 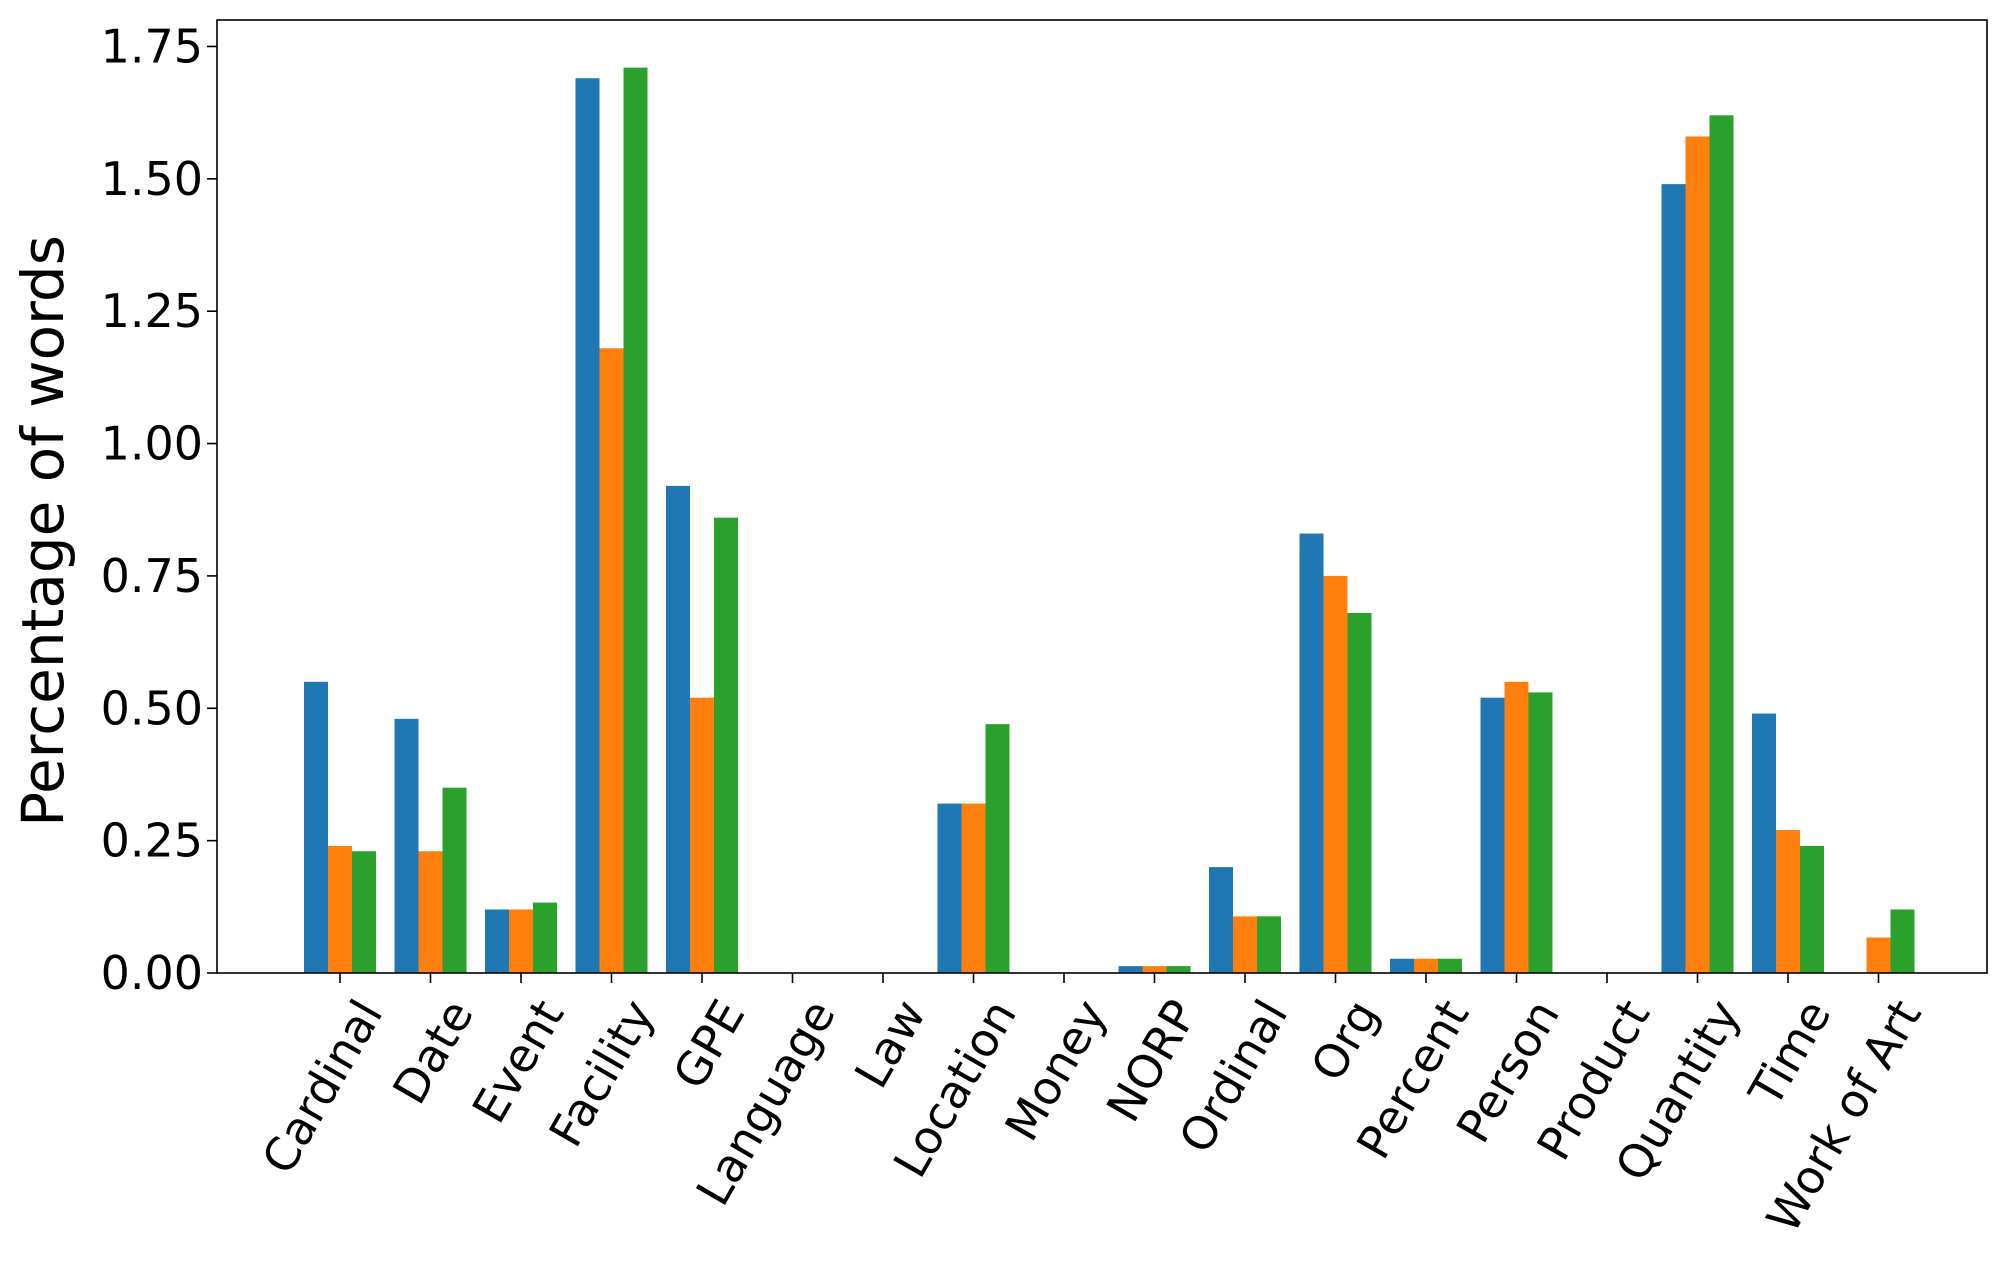 I want to click on y-axis: 0.00 0.25 0.50 0.75 1.00 1.25 1.50 1.75, so click(x=159, y=509).